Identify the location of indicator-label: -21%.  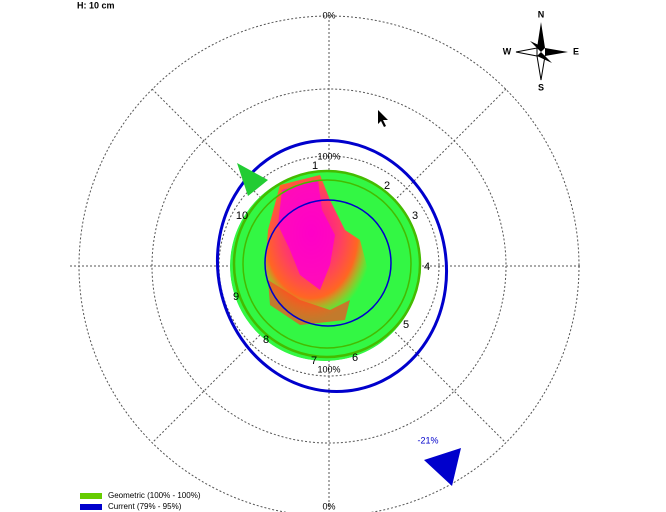
(427, 440).